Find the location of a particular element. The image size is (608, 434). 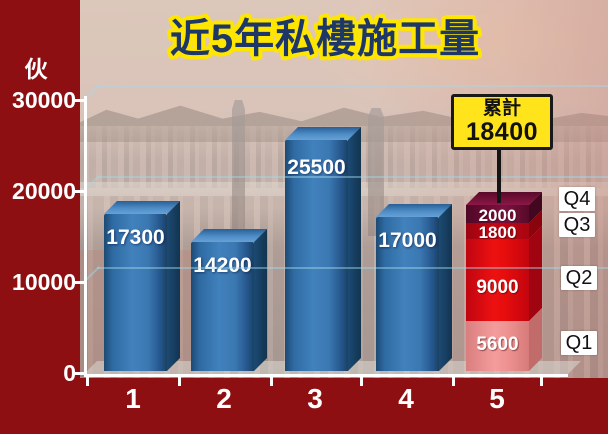

quarter-tag-q3: Q3 is located at coordinates (577, 225).